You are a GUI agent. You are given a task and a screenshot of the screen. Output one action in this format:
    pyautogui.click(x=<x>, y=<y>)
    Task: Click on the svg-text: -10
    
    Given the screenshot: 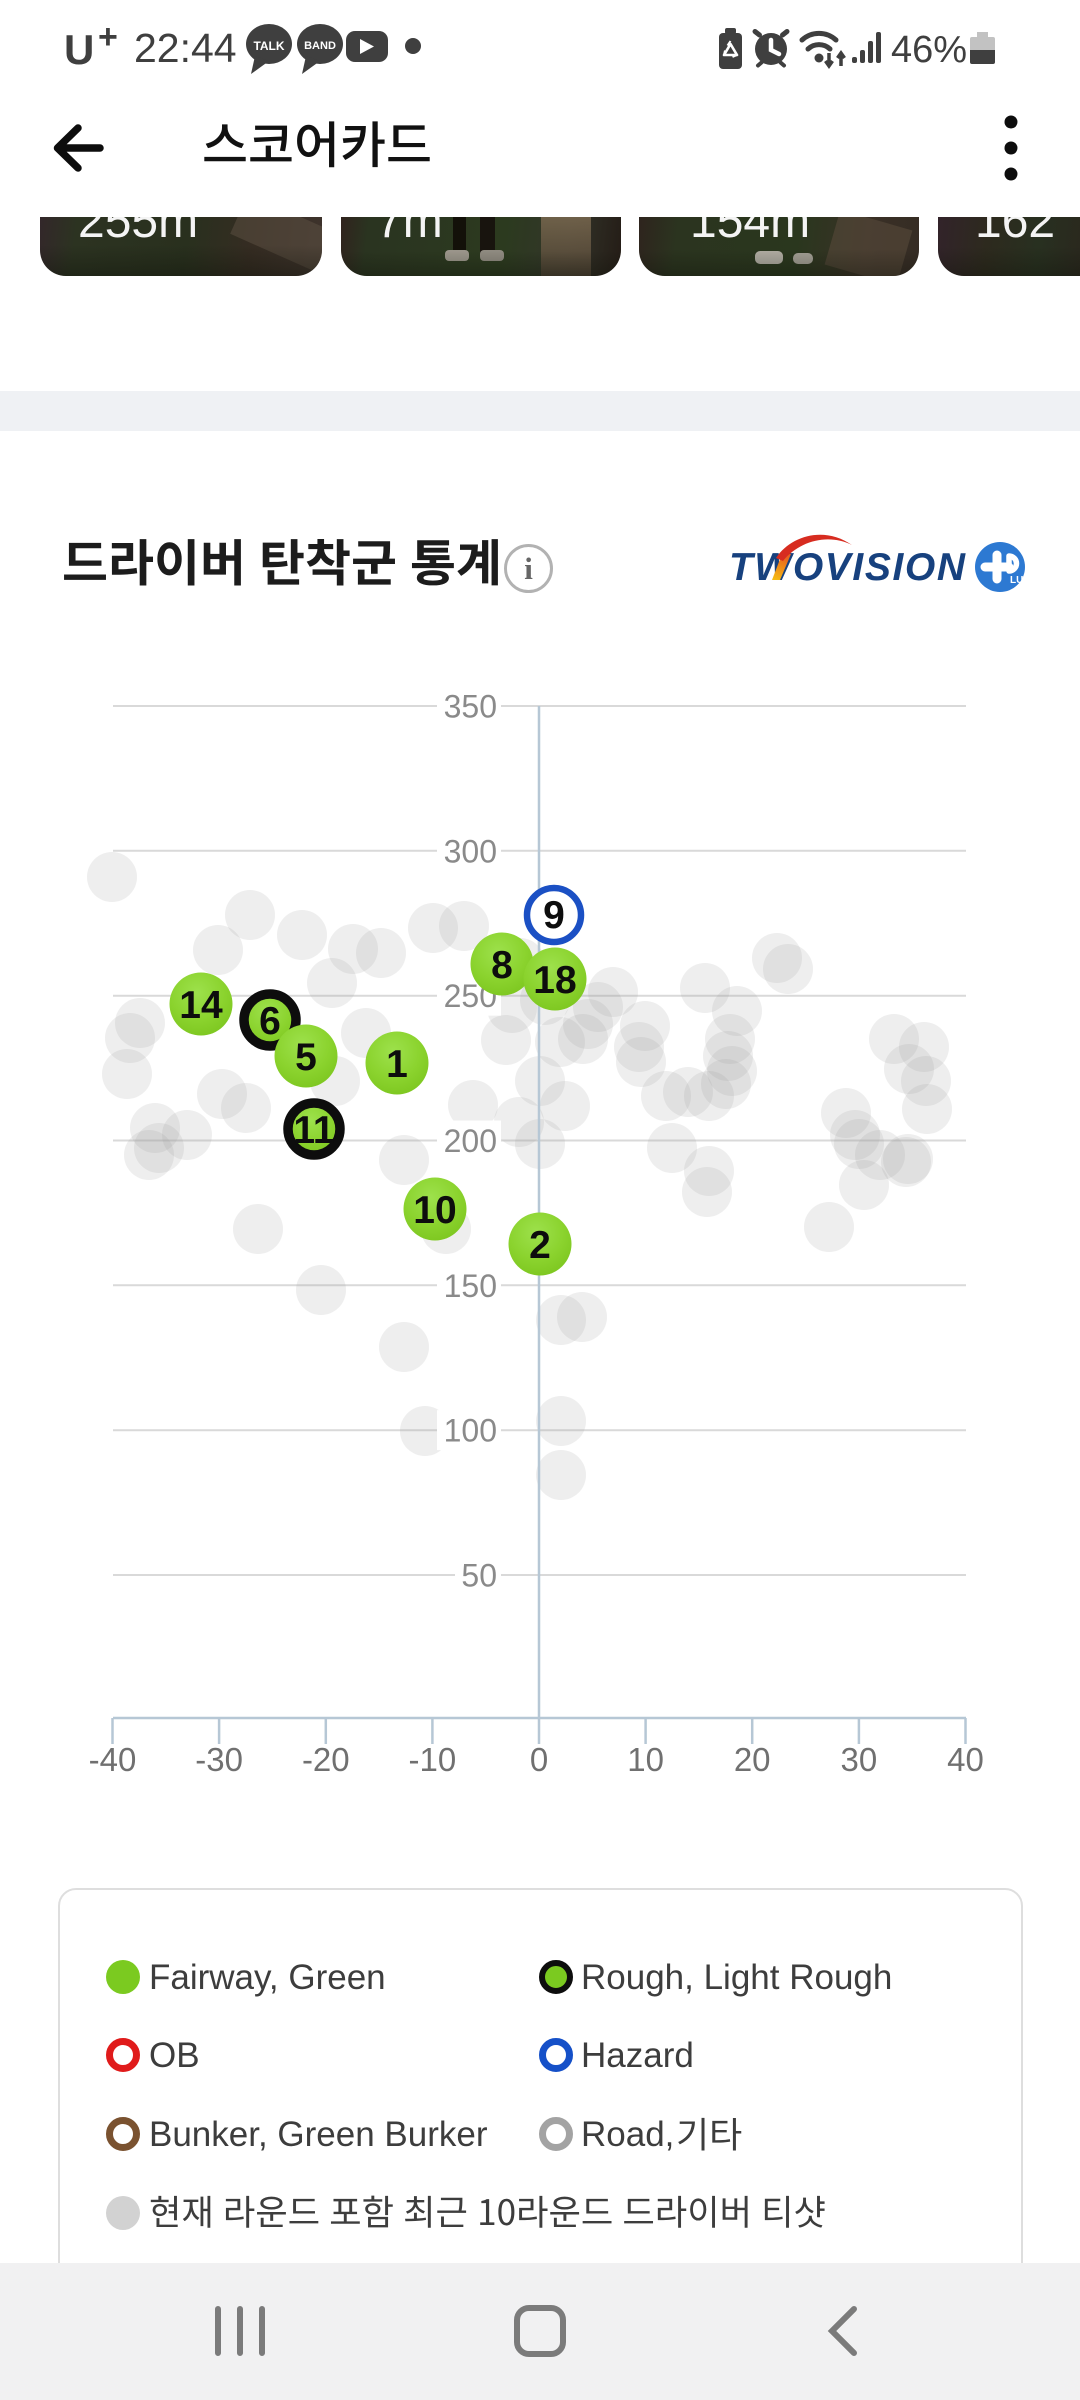 What is the action you would take?
    pyautogui.click(x=433, y=1759)
    